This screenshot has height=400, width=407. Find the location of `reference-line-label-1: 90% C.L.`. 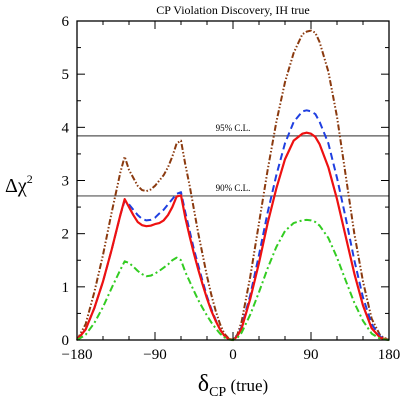

reference-line-label-1: 90% C.L. is located at coordinates (233, 188).